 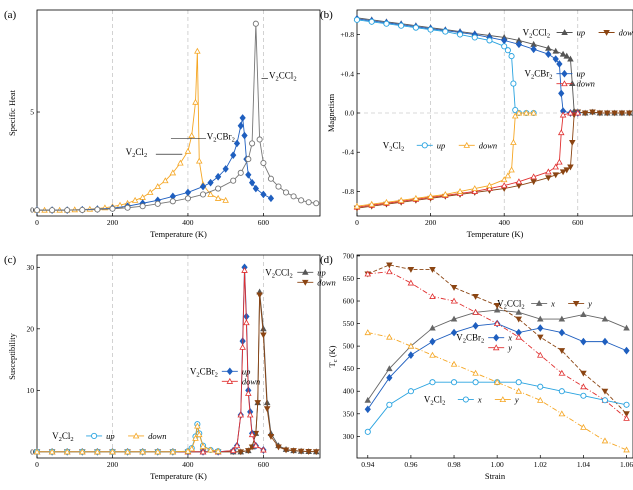 What do you see at coordinates (331, 112) in the screenshot?
I see `y-axis-label: Magnetism` at bounding box center [331, 112].